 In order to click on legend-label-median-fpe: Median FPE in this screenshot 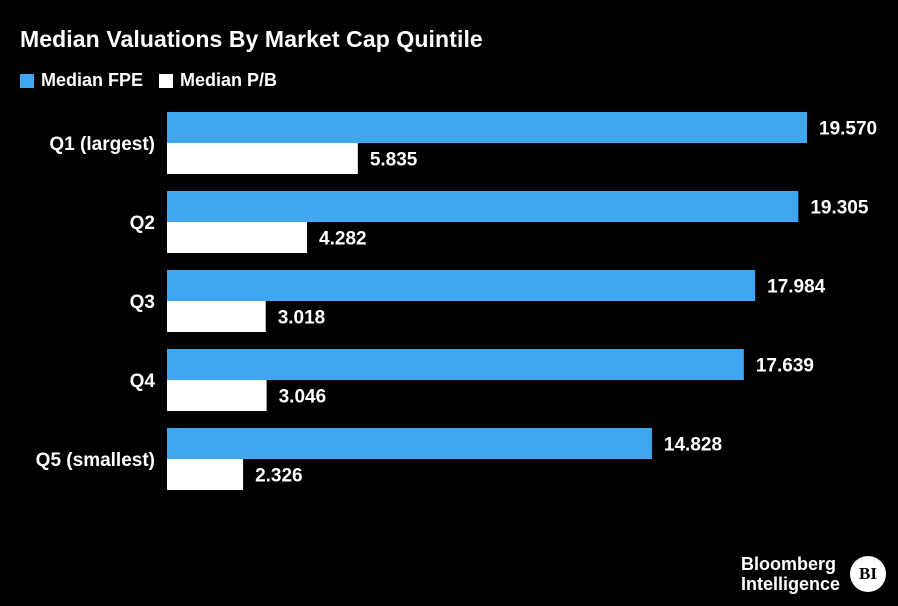, I will do `click(92, 80)`.